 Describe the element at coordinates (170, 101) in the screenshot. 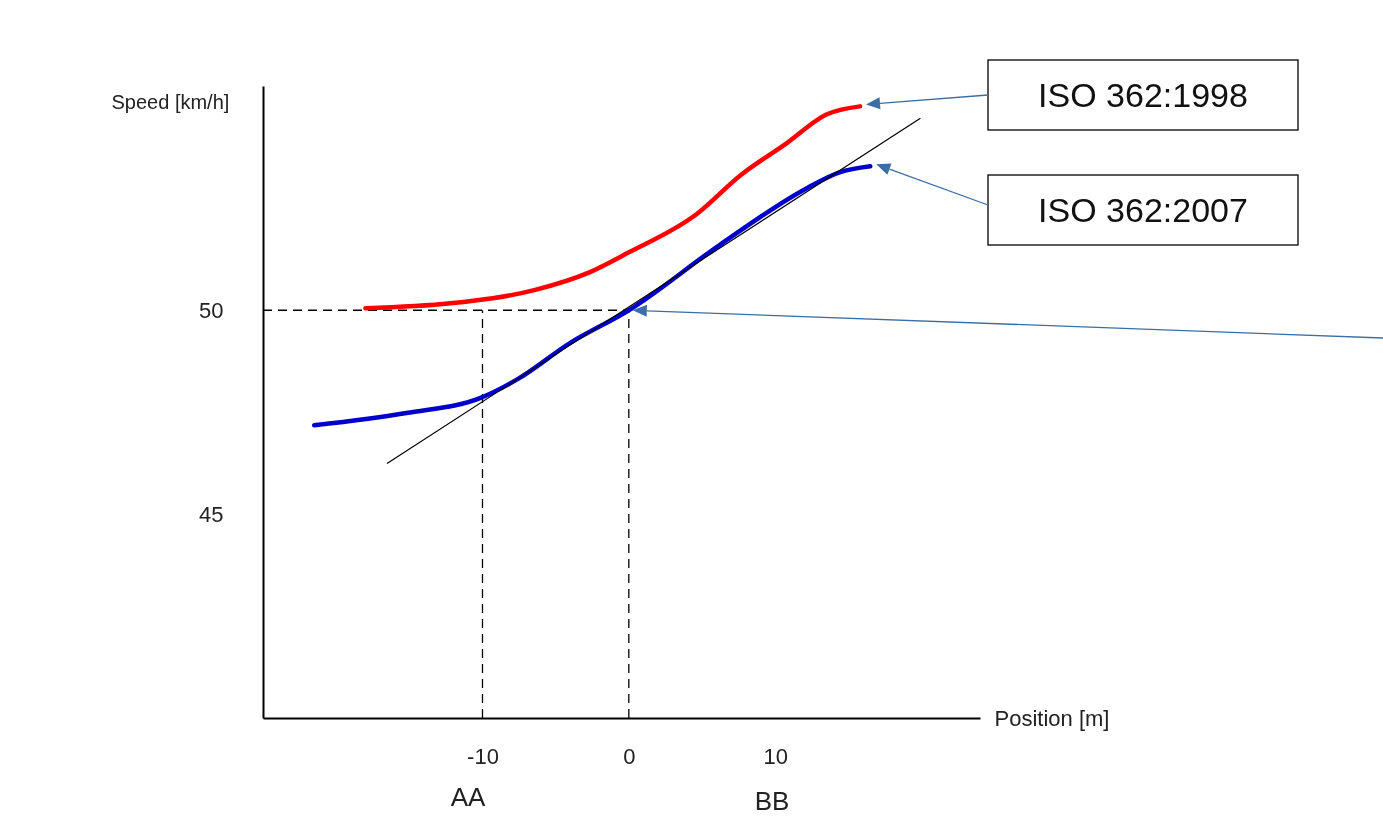

I see `y-axis-title: Speed [km/h]` at that location.